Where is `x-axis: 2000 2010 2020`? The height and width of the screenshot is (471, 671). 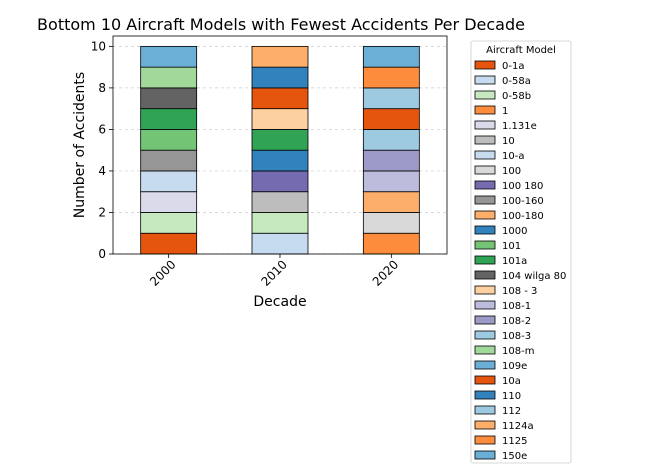
x-axis: 2000 2010 2020 is located at coordinates (274, 271).